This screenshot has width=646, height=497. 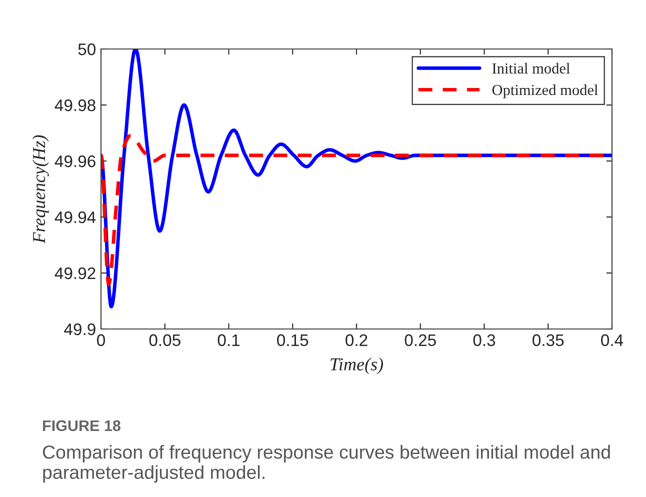 I want to click on y-tick-label: 49.92, so click(x=75, y=273).